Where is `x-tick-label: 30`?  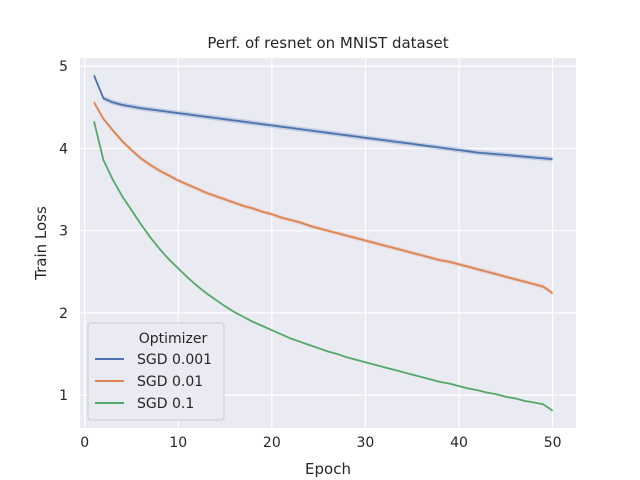 x-tick-label: 30 is located at coordinates (366, 443).